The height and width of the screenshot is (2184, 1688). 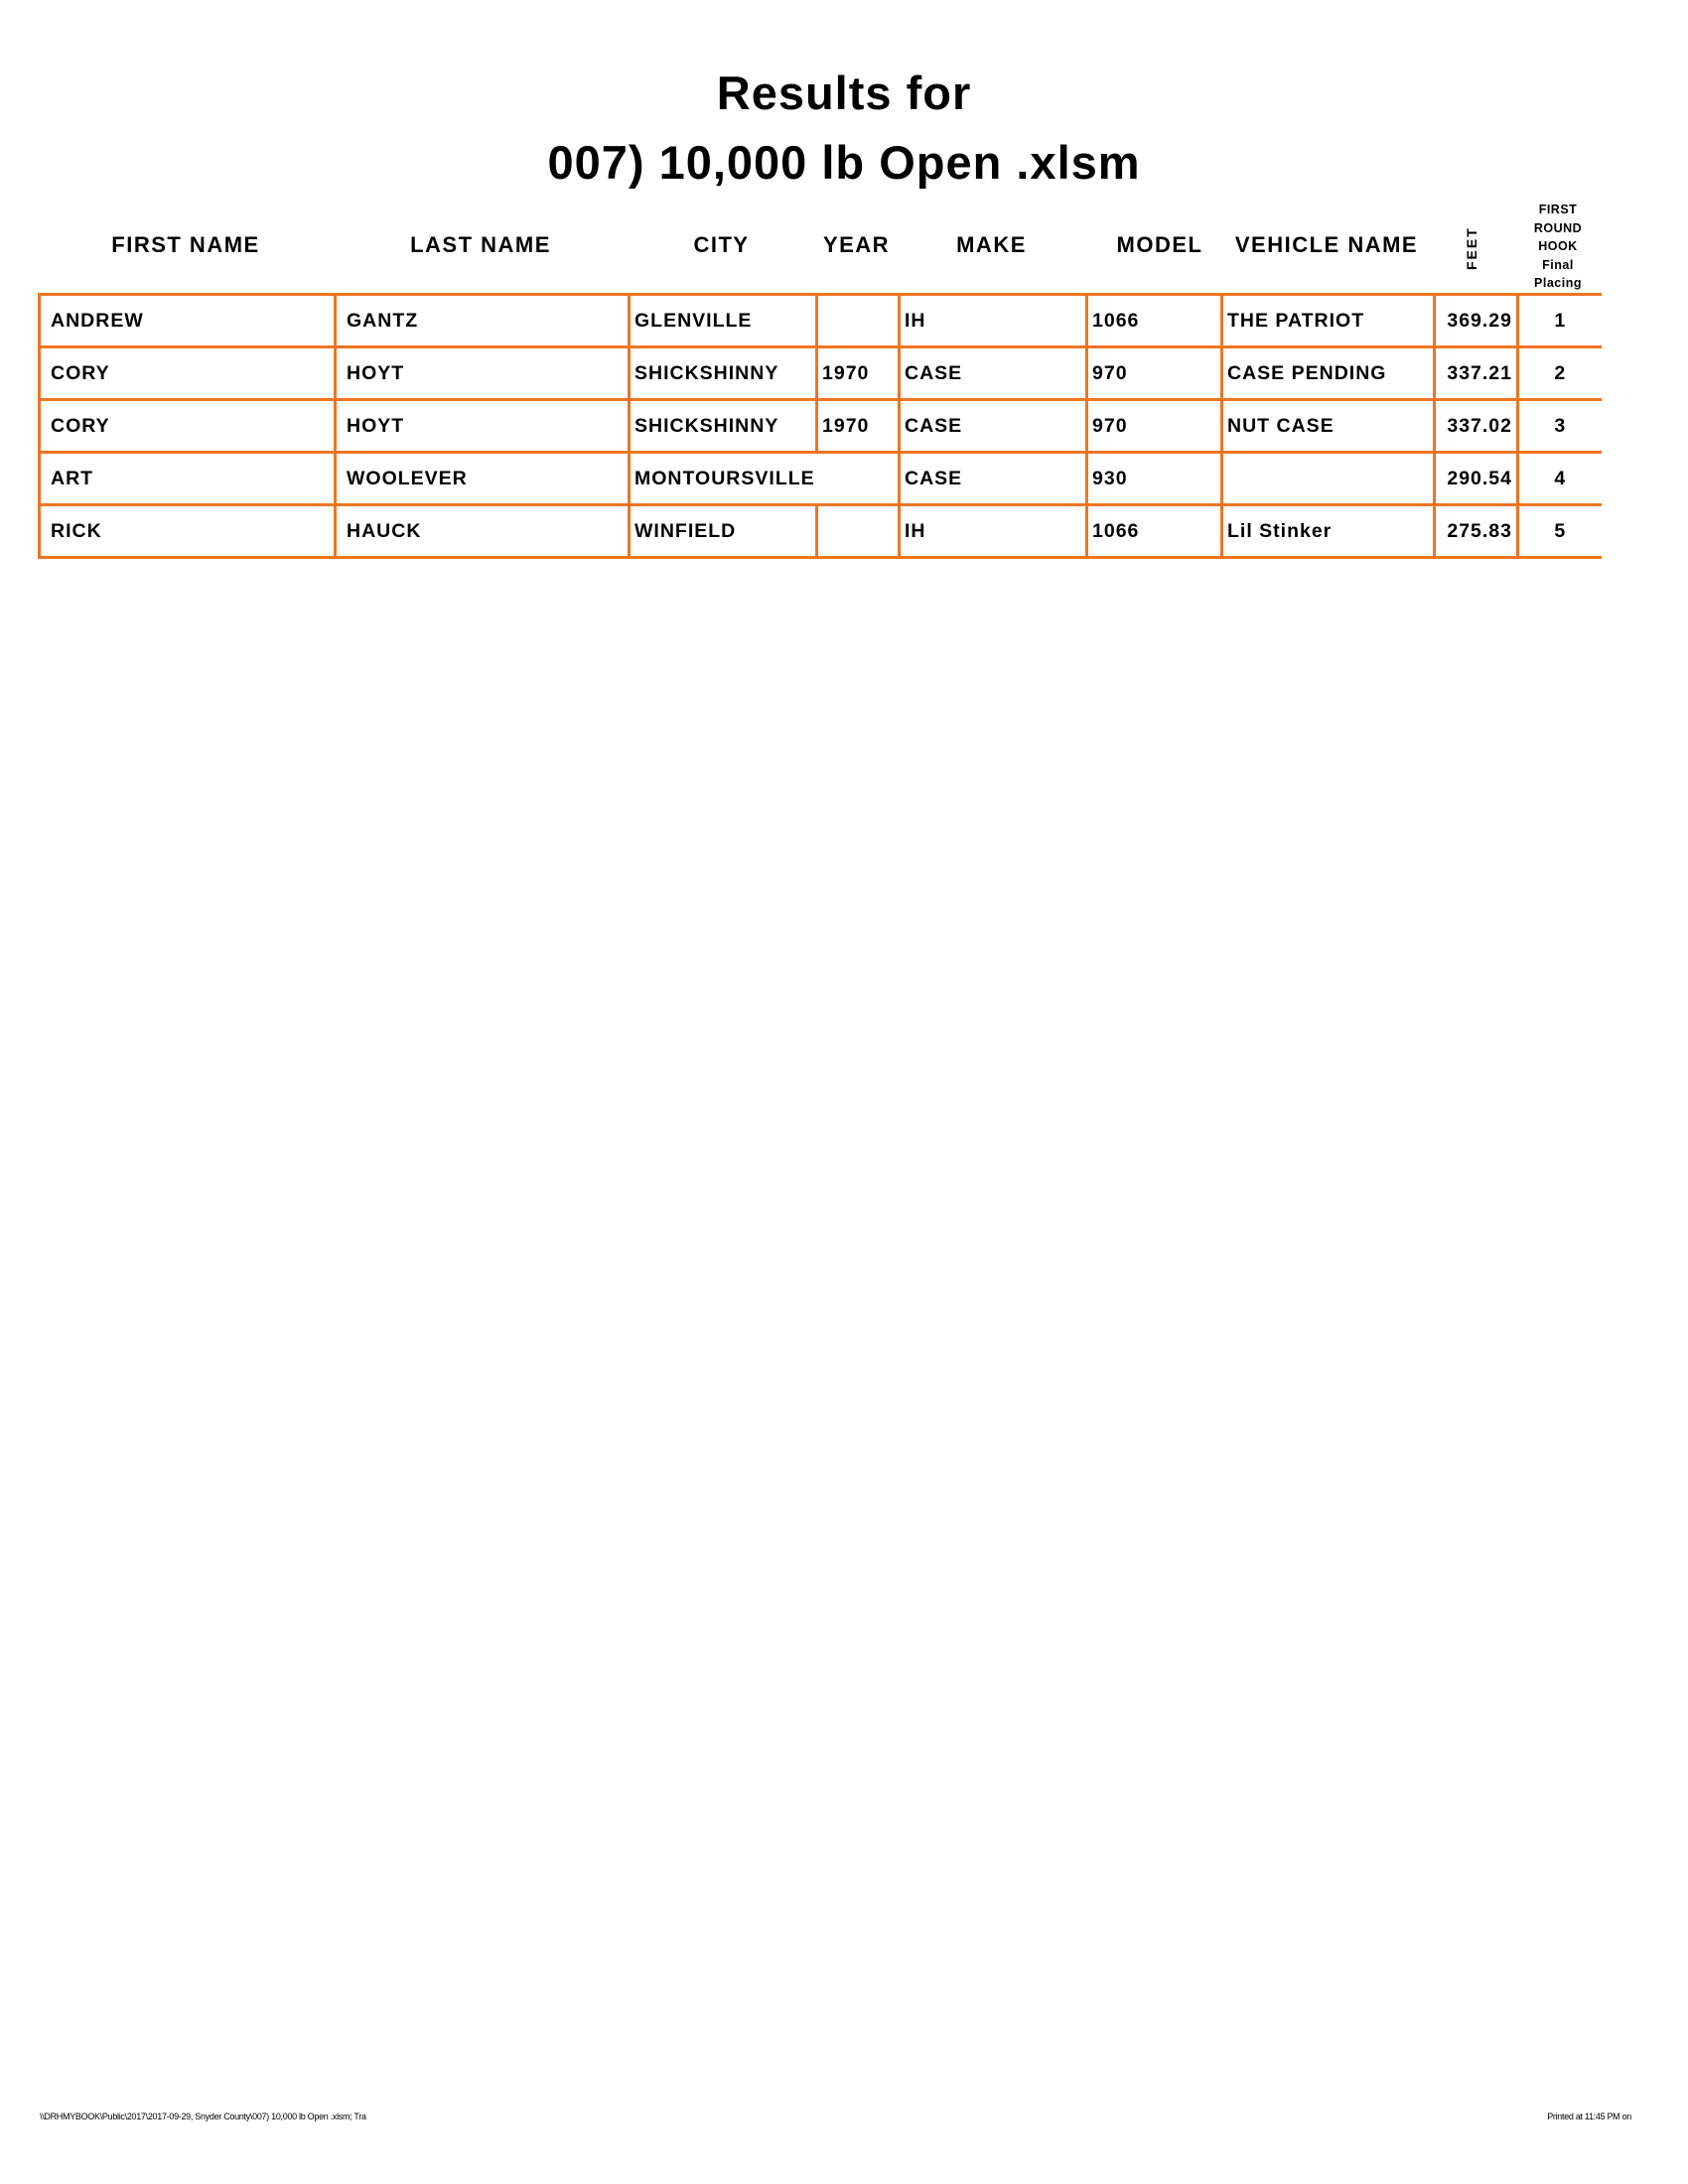 I want to click on cell-first-name: ART, so click(x=187, y=478).